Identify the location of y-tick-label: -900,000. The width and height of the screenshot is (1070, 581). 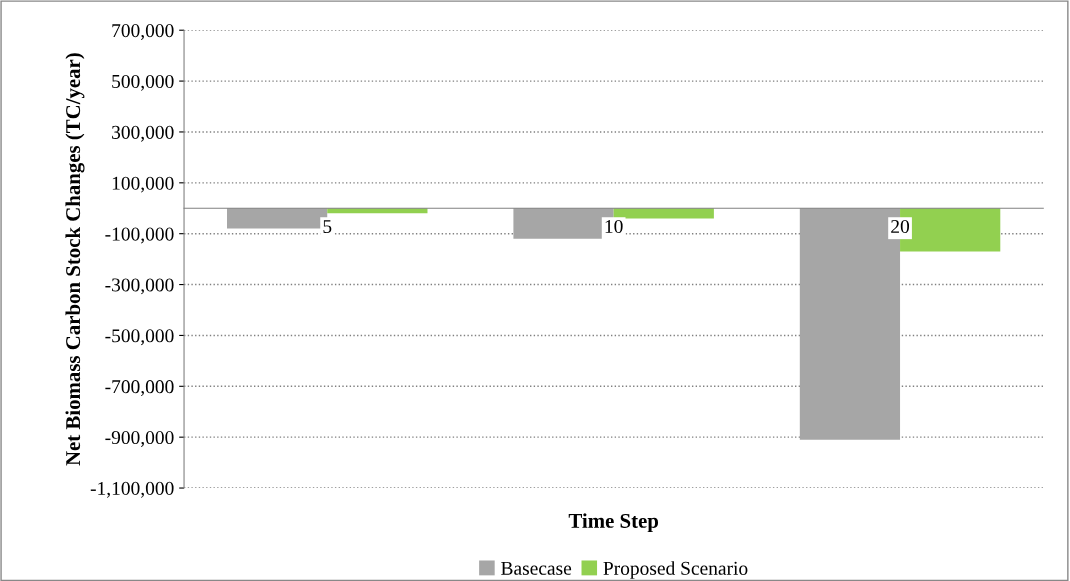
(139, 438).